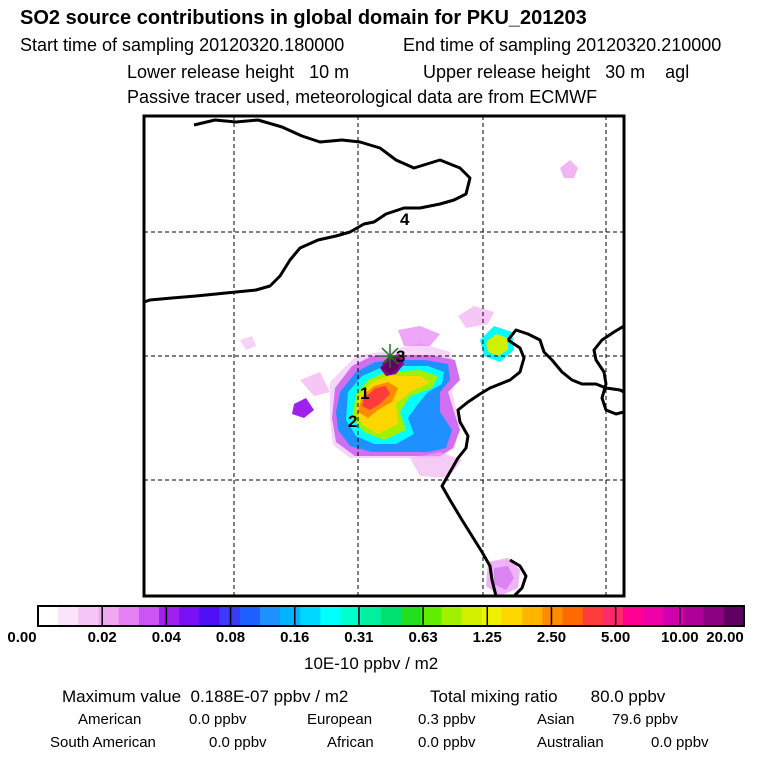 The image size is (768, 768). Describe the element at coordinates (551, 637) in the screenshot. I see `color-bar-tick-label: 2.50` at that location.